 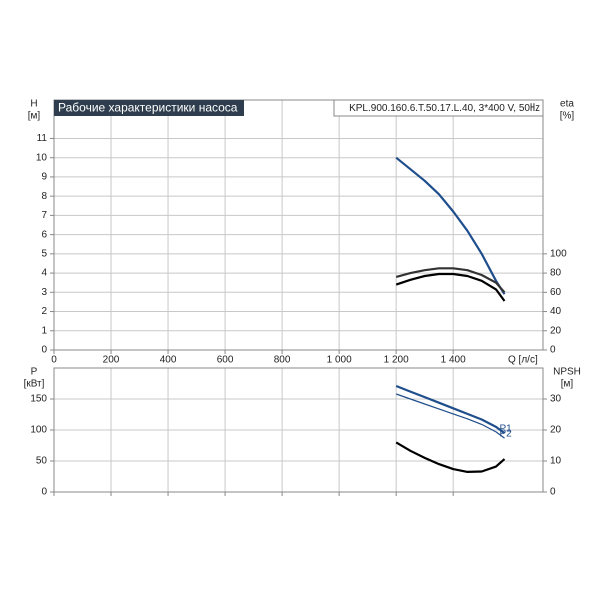 What do you see at coordinates (556, 311) in the screenshot?
I see `y2-tick-label: 40` at bounding box center [556, 311].